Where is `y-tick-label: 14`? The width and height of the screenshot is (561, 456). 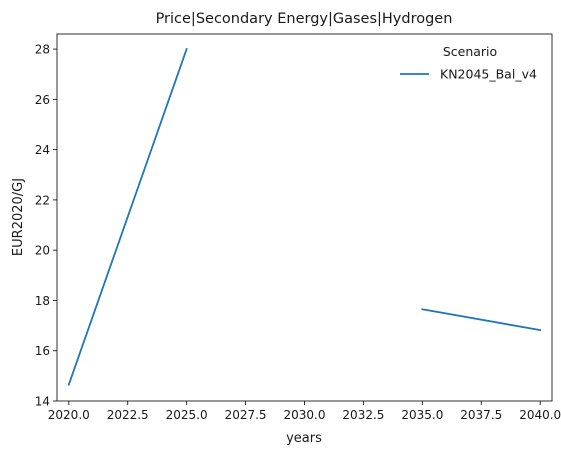
y-tick-label: 14 is located at coordinates (42, 402).